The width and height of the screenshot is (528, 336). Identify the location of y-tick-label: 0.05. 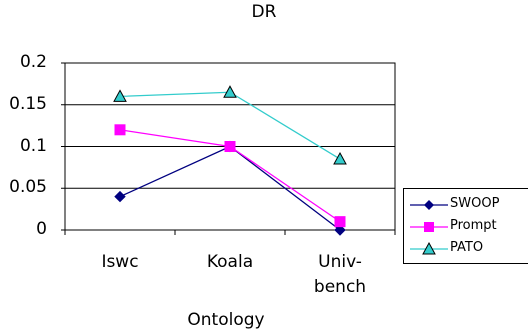
(28, 187).